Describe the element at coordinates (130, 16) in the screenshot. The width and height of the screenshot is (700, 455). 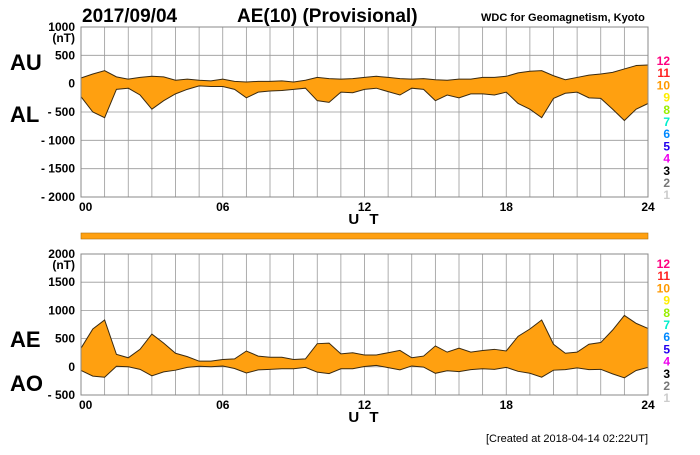
I see `date-title: 2017/09/04` at that location.